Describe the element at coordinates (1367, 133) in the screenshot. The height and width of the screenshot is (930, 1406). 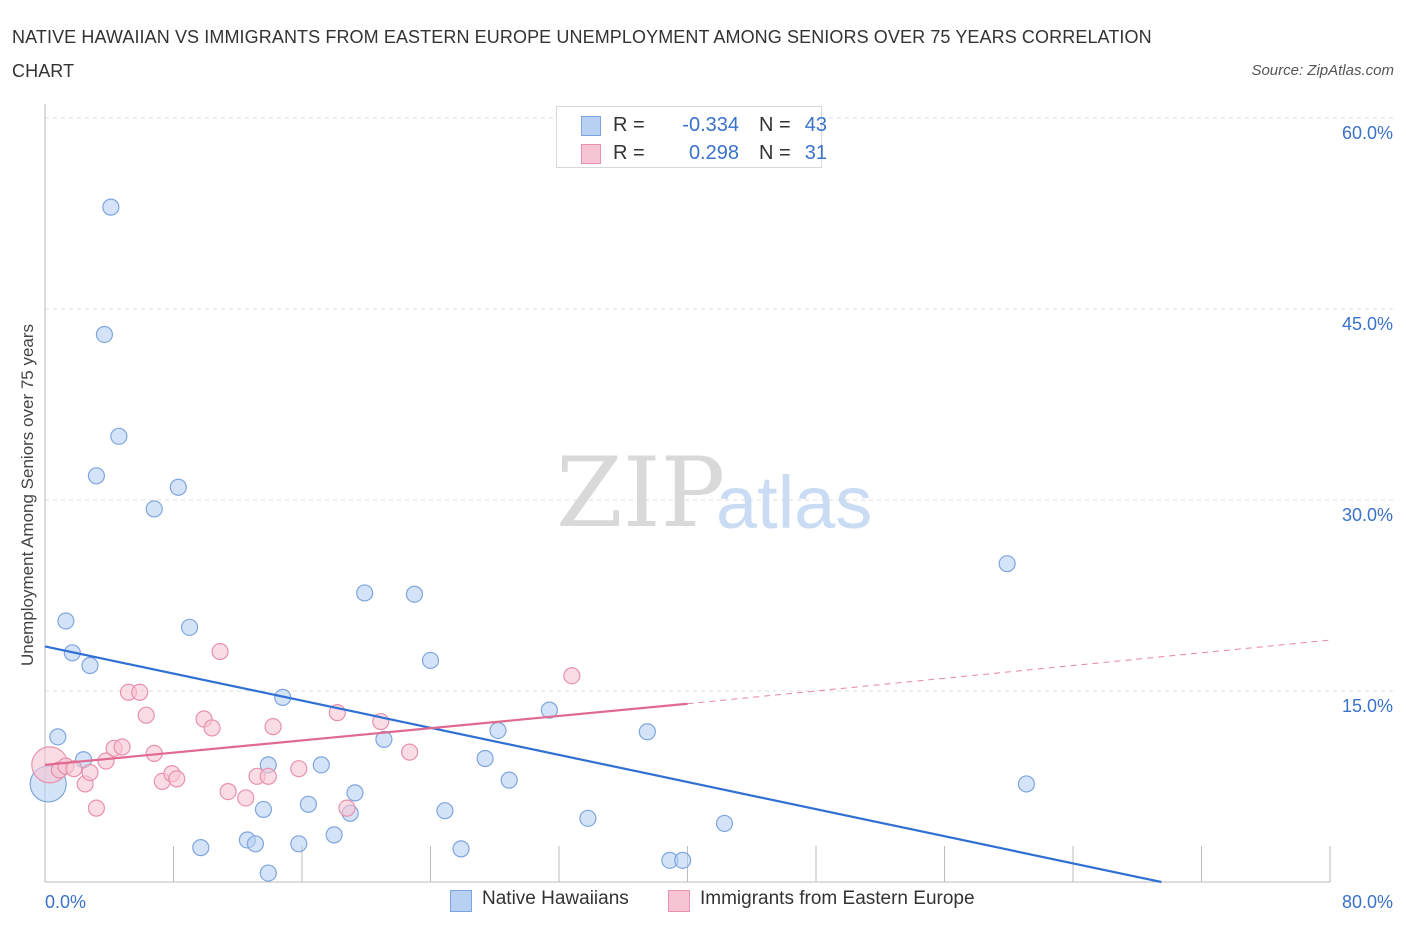
I see `y-tick-label: 60.0%` at that location.